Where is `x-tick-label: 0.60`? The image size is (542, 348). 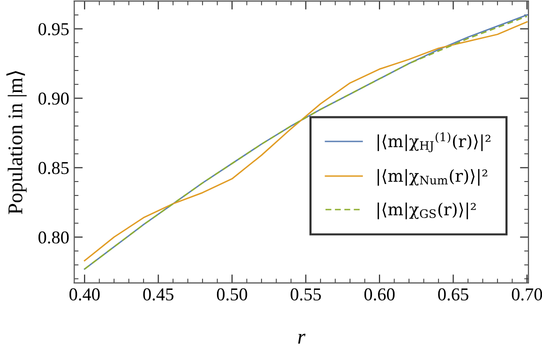 x-tick-label: 0.60 is located at coordinates (379, 294).